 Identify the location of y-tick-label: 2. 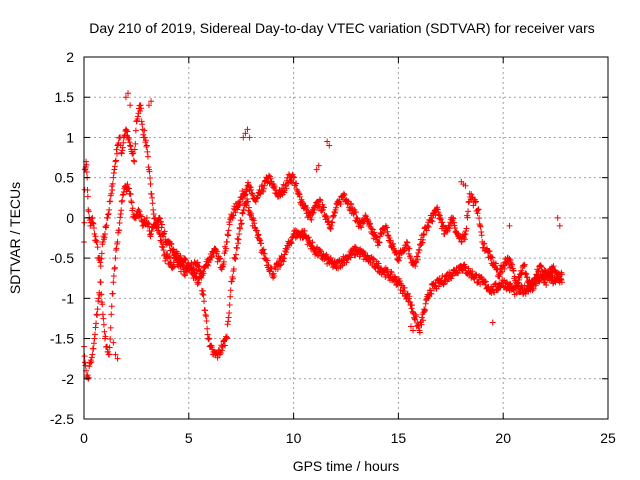
(70, 57).